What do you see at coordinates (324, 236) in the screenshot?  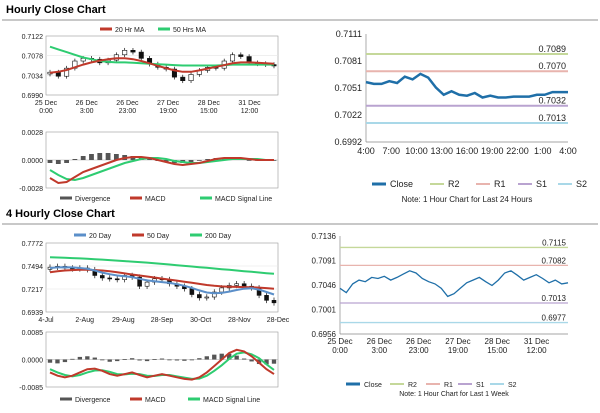 I see `y-tick-label: 0.7136` at bounding box center [324, 236].